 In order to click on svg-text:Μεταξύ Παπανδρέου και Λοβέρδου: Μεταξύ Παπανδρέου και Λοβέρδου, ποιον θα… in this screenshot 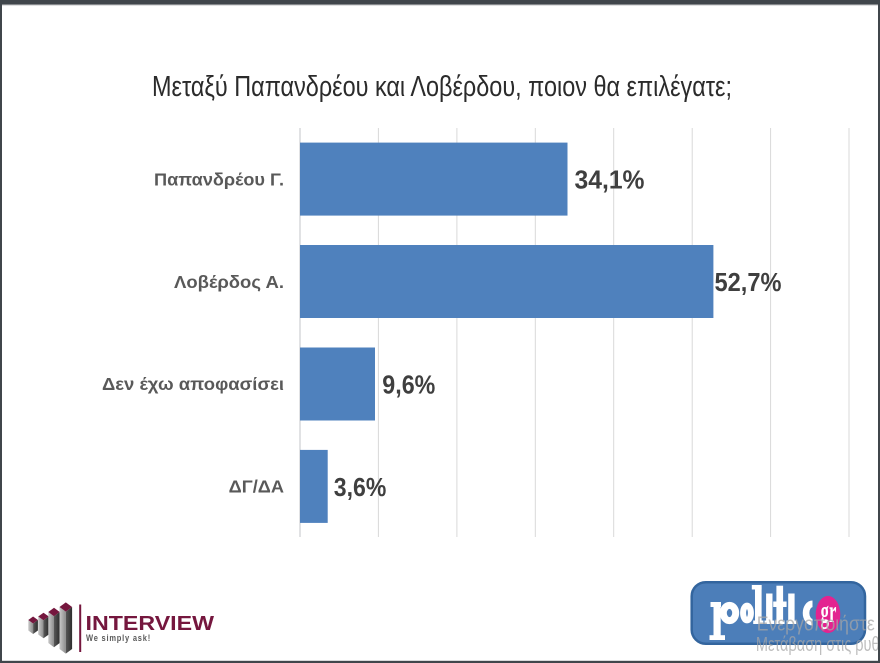, I will do `click(442, 87)`.